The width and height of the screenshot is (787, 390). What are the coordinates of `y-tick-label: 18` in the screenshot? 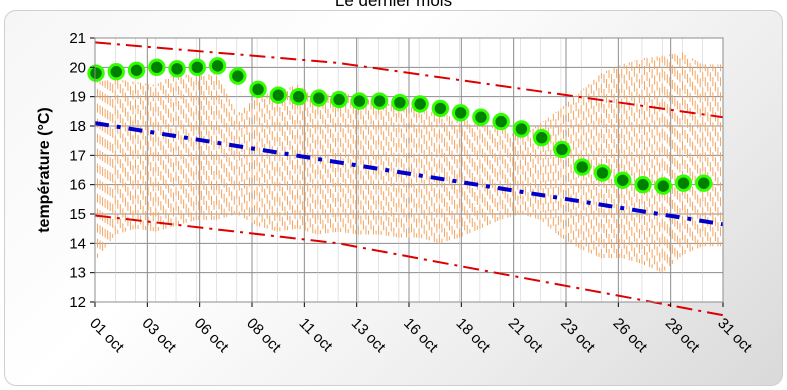 It's located at (77, 126).